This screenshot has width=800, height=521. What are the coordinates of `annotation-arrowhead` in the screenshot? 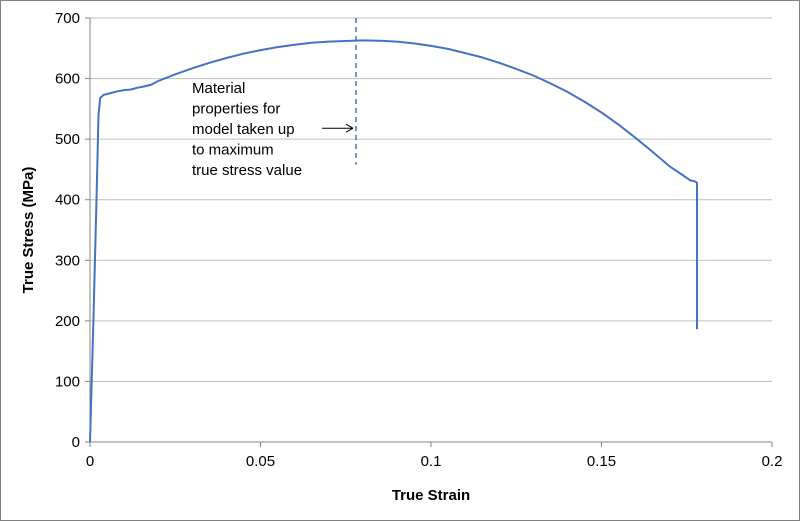 It's located at (349, 128).